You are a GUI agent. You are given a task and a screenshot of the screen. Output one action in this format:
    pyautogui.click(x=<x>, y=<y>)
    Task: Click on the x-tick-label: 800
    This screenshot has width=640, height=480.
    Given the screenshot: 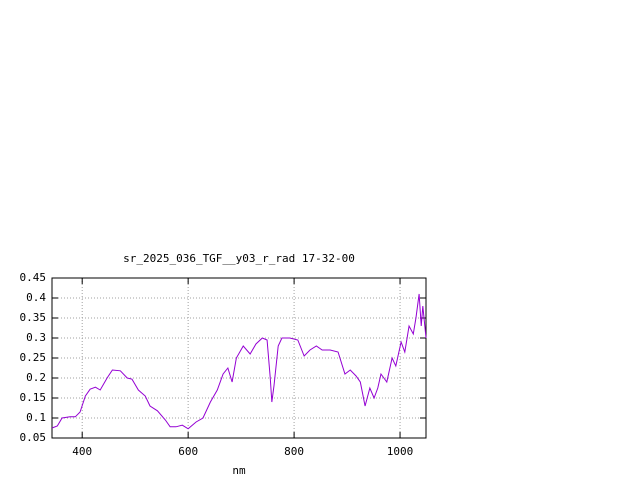 What is the action you would take?
    pyautogui.click(x=294, y=451)
    